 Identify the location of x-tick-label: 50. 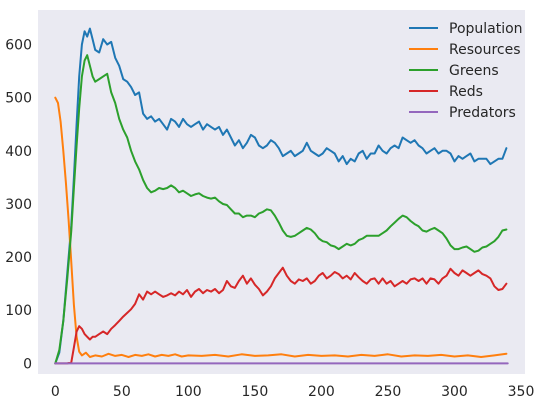
(122, 392).